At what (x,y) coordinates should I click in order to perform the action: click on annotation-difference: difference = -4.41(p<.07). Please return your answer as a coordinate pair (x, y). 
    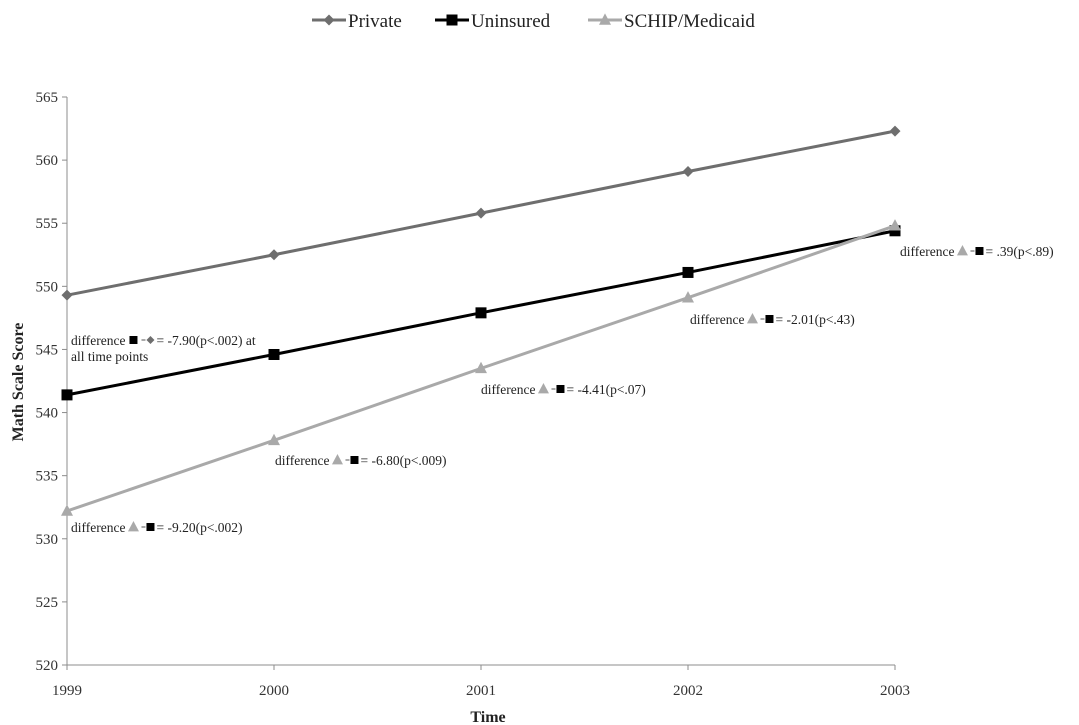
    Looking at the image, I should click on (563, 389).